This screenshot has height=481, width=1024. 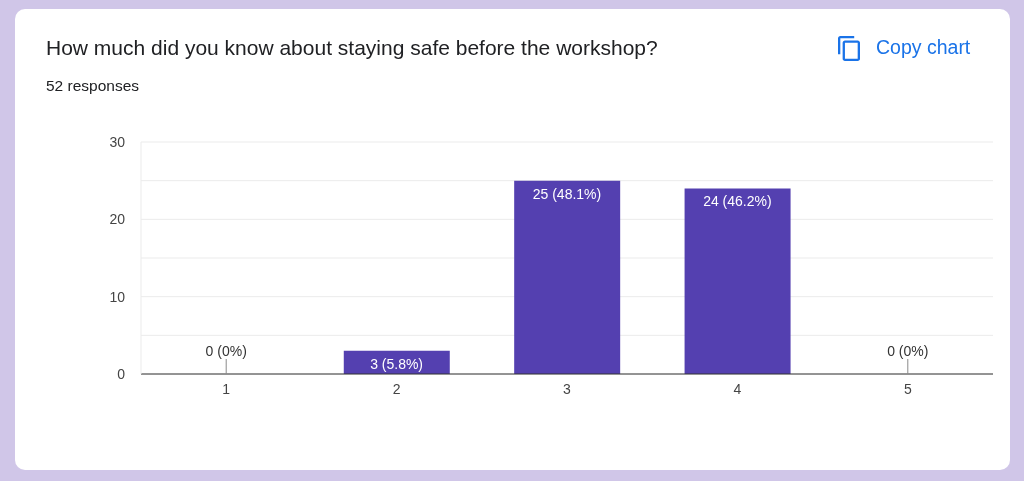 I want to click on chart-title: How much did you know about staying safe before the workshop?, so click(x=352, y=48).